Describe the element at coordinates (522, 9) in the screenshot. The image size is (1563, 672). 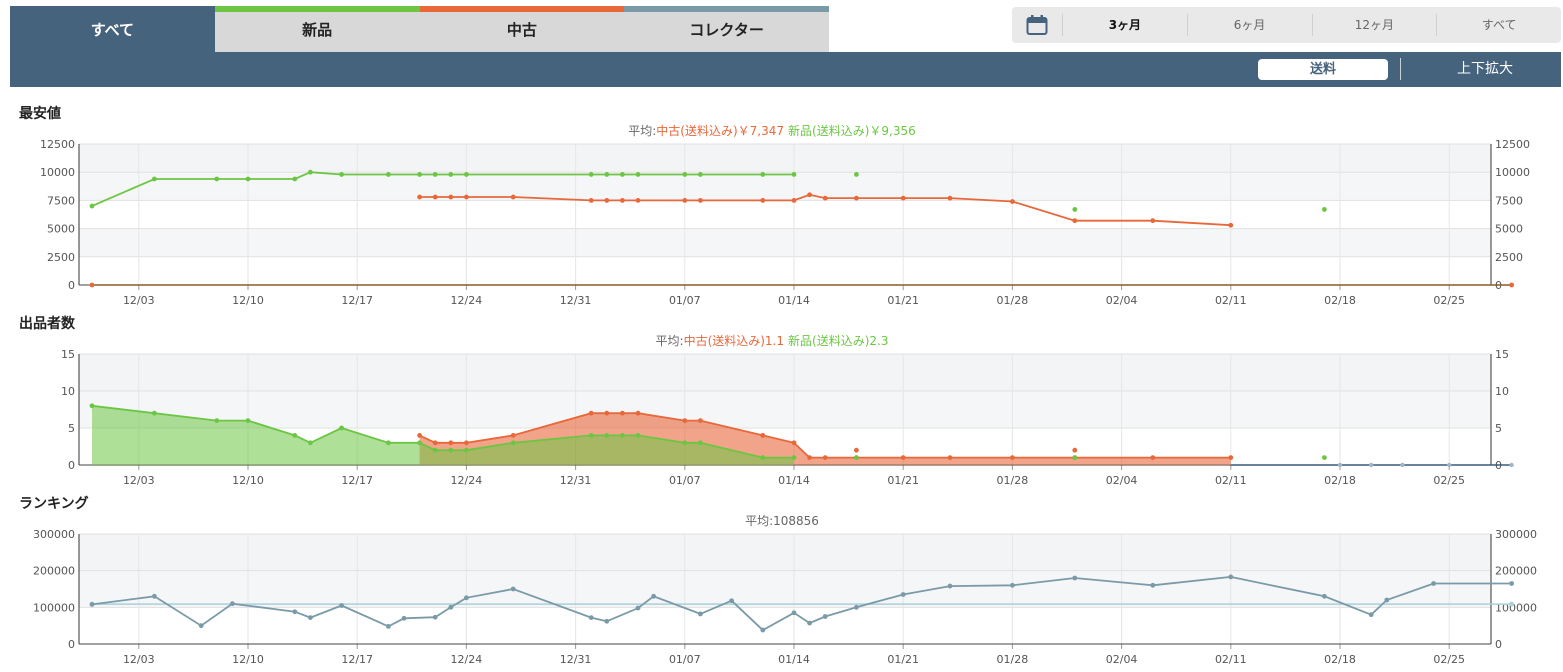
I see `tab-used-stripe` at that location.